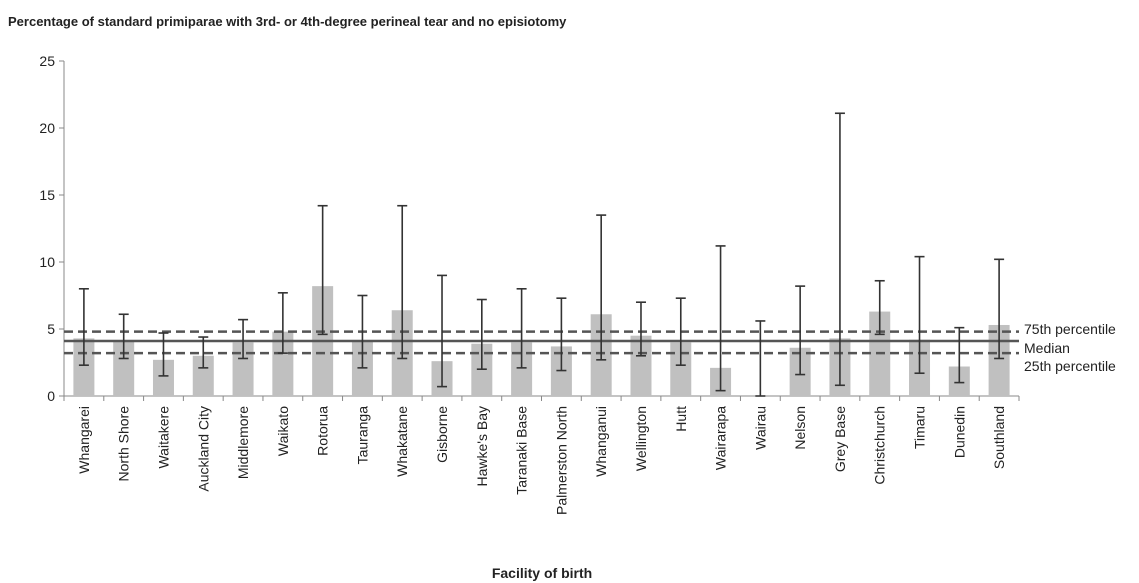 This screenshot has height=583, width=1139. What do you see at coordinates (51, 329) in the screenshot?
I see `y-tick-label: 5` at bounding box center [51, 329].